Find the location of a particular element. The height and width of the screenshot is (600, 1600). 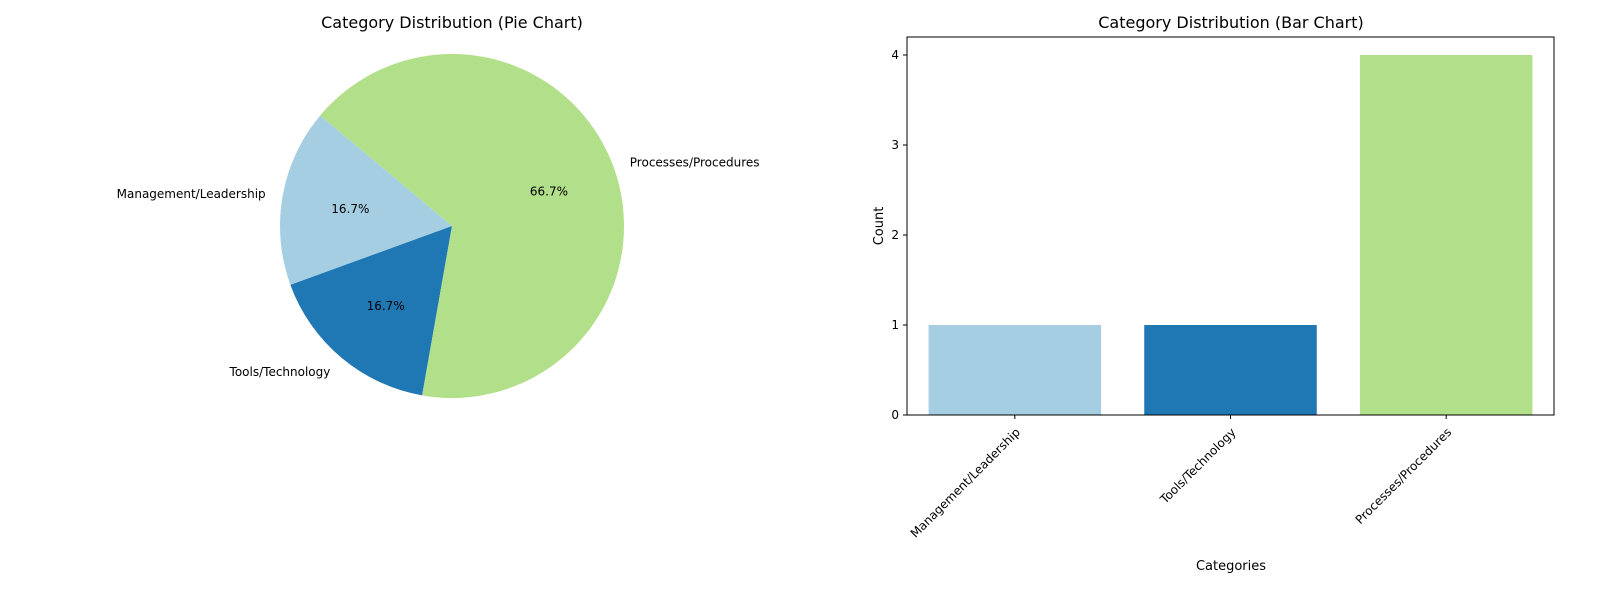

bar-x-tick-label-management-leadership: Management/Leadership is located at coordinates (965, 482).